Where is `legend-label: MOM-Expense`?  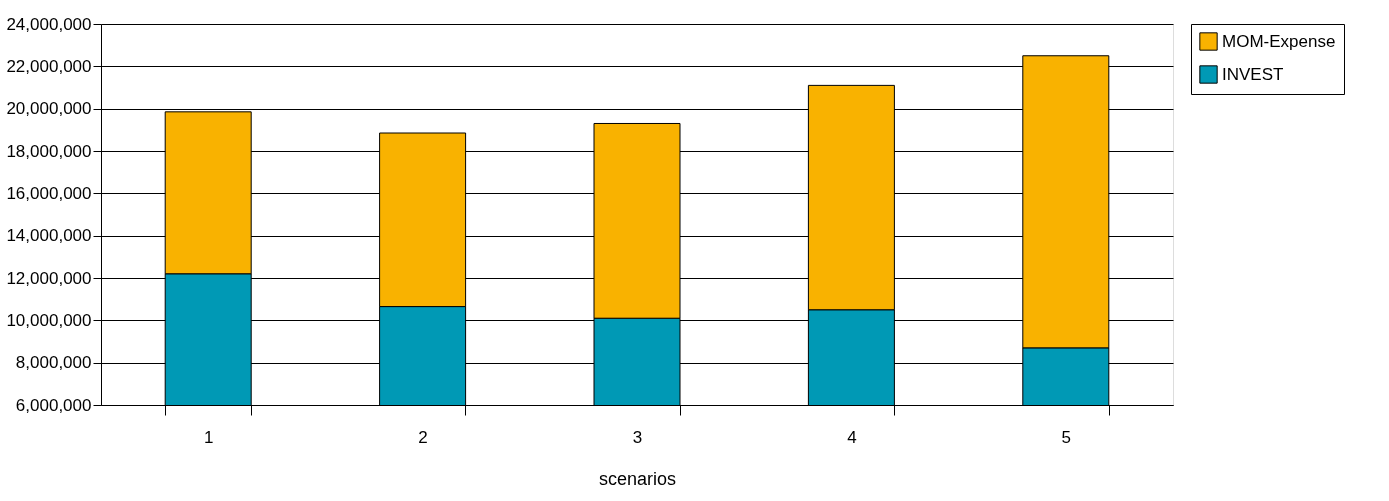 legend-label: MOM-Expense is located at coordinates (1279, 41).